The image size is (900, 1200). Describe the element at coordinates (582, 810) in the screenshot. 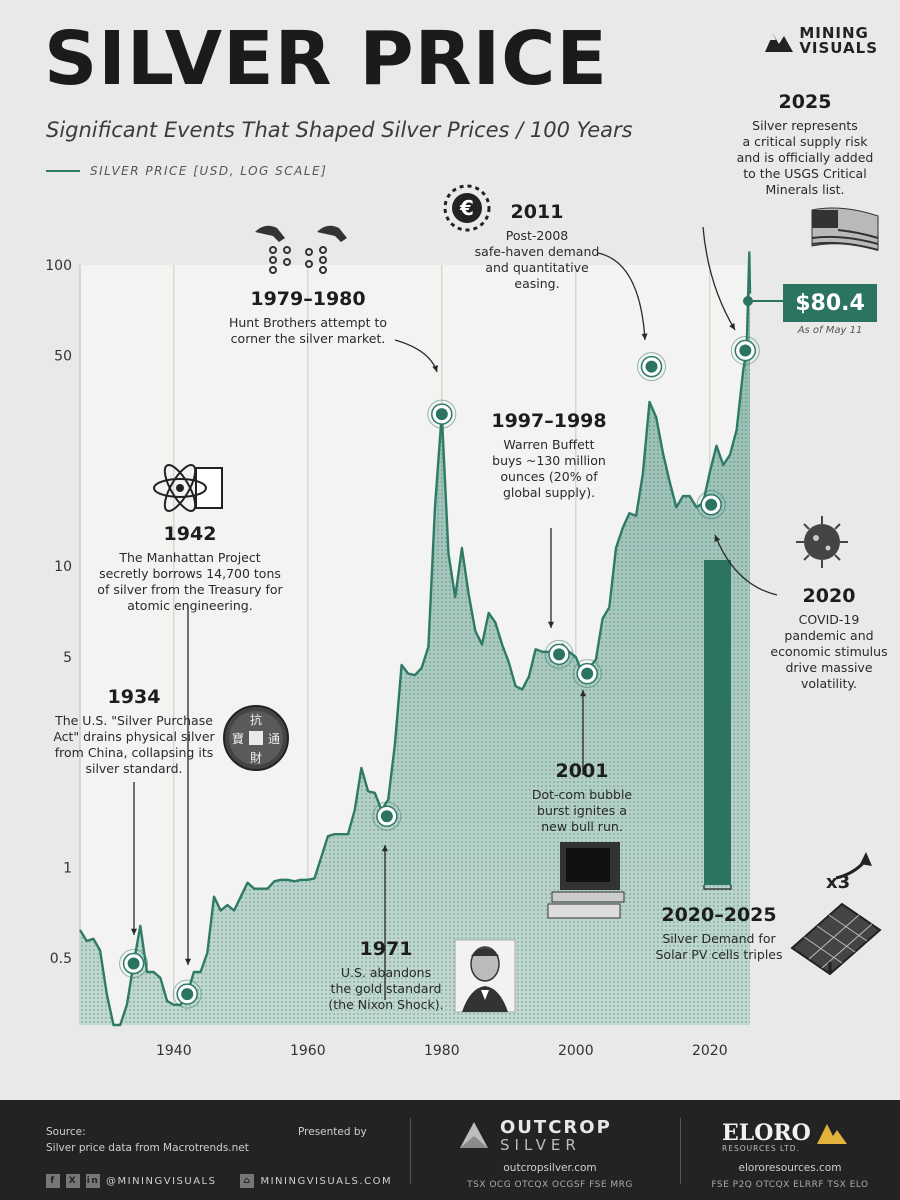

I see `event-description: burst ignites a` at that location.